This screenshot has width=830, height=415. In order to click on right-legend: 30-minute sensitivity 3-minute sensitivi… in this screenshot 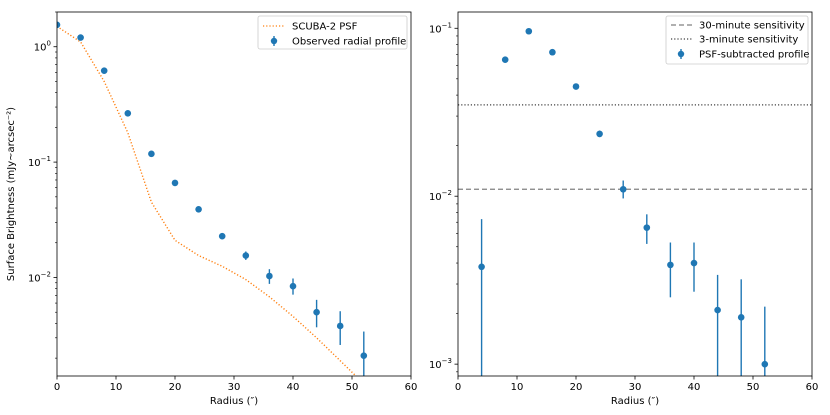, I will do `click(737, 40)`.